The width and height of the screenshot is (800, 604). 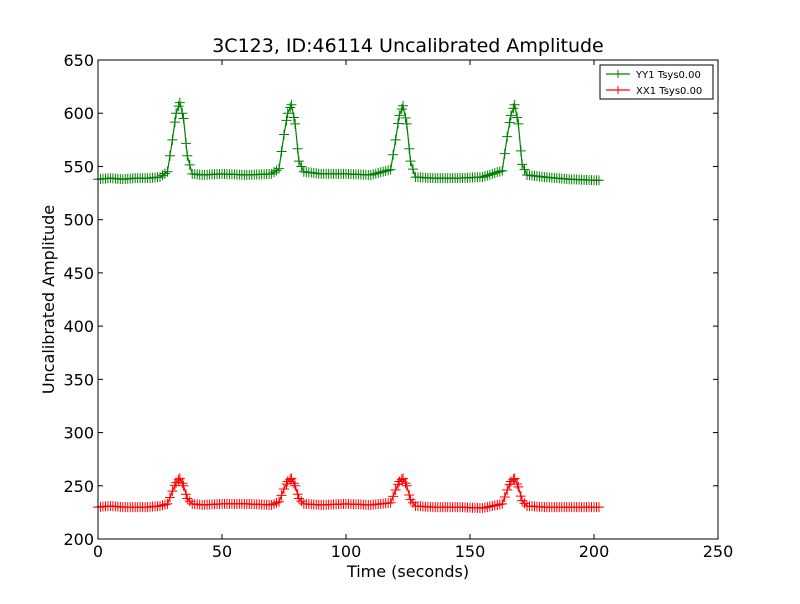 I want to click on series-xx1, so click(x=348, y=493).